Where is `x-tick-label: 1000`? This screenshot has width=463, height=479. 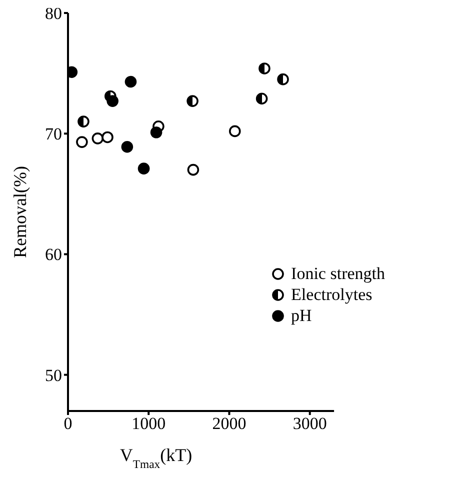
x-tick-label: 1000 is located at coordinates (149, 424).